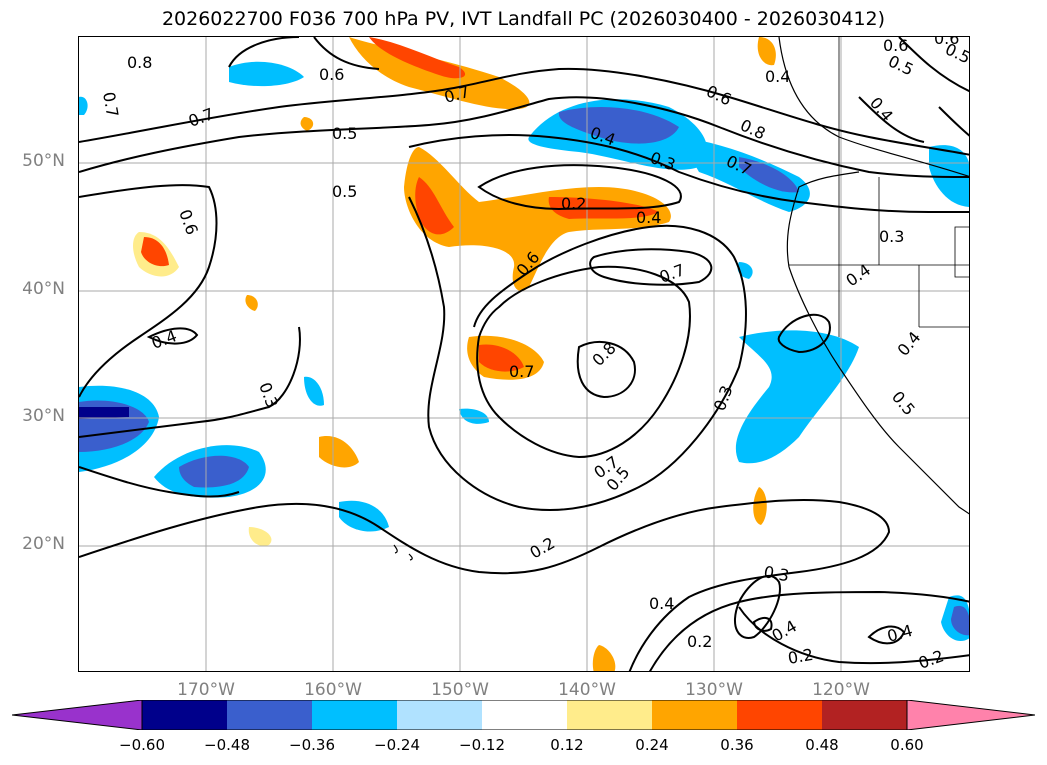 The height and width of the screenshot is (765, 1047). What do you see at coordinates (714, 690) in the screenshot?
I see `lon-label-130w: 130°W` at bounding box center [714, 690].